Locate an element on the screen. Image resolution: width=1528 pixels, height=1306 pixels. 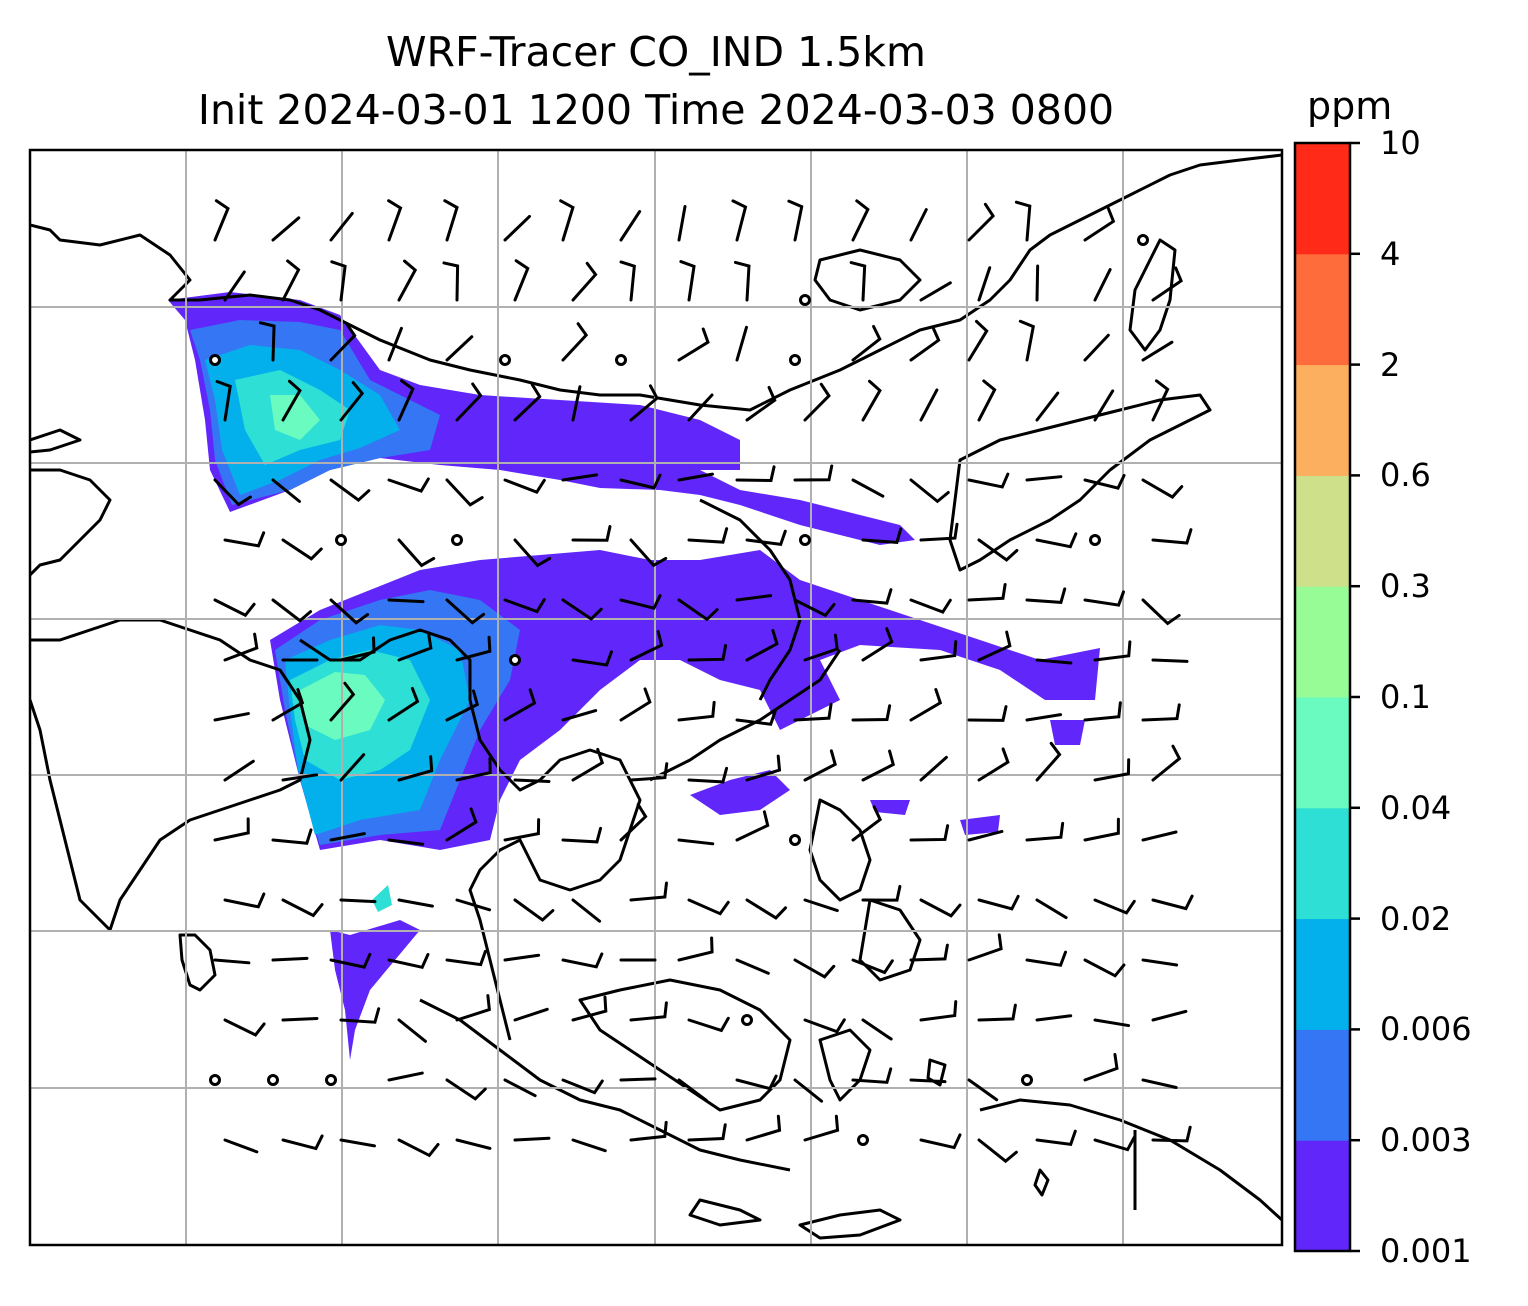
colorbar-tick-label: 0.1 is located at coordinates (1405, 697).